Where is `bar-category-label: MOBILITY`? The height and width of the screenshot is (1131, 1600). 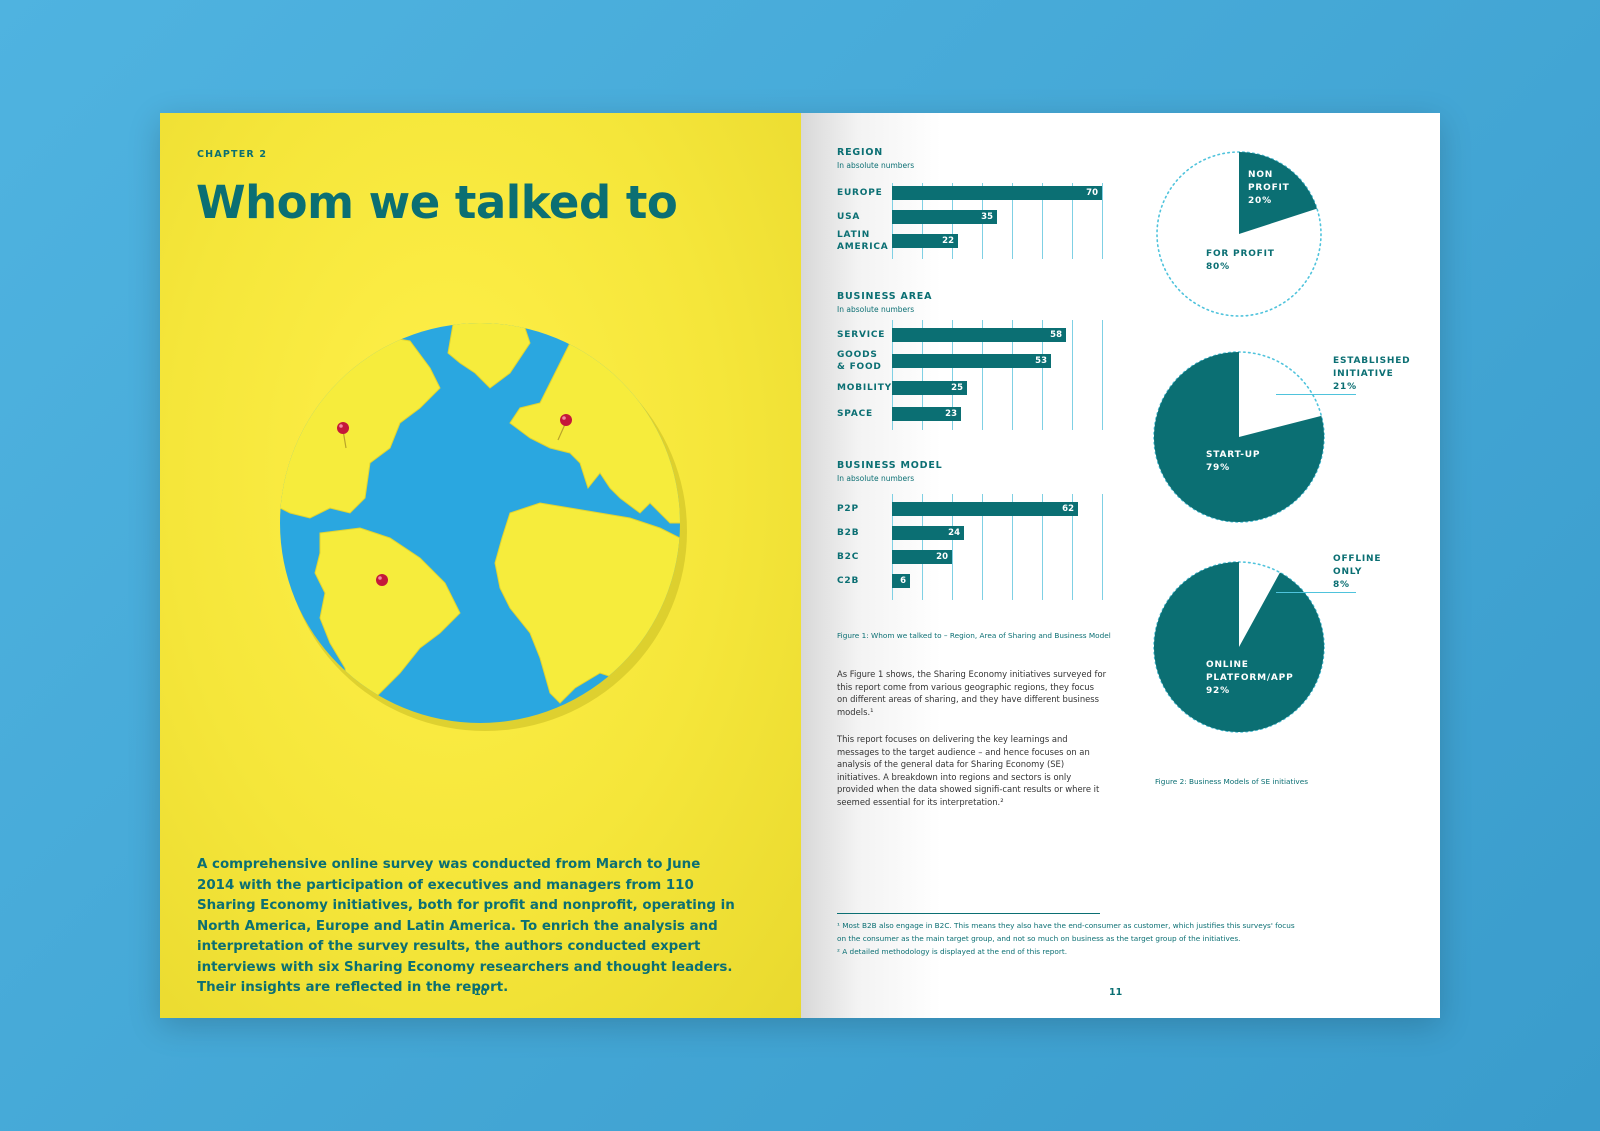
bar-category-label: MOBILITY is located at coordinates (864, 388).